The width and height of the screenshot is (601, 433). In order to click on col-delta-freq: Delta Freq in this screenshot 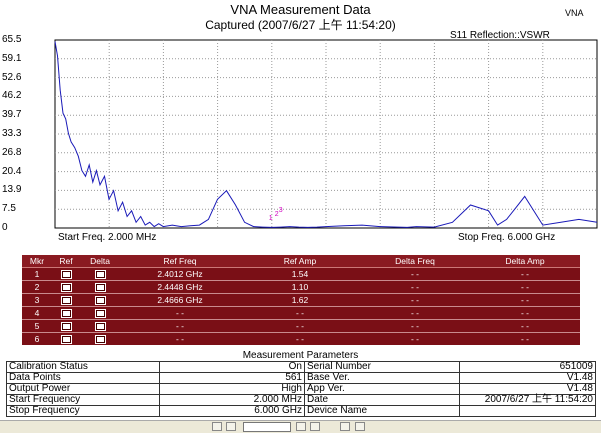, I will do `click(415, 261)`.